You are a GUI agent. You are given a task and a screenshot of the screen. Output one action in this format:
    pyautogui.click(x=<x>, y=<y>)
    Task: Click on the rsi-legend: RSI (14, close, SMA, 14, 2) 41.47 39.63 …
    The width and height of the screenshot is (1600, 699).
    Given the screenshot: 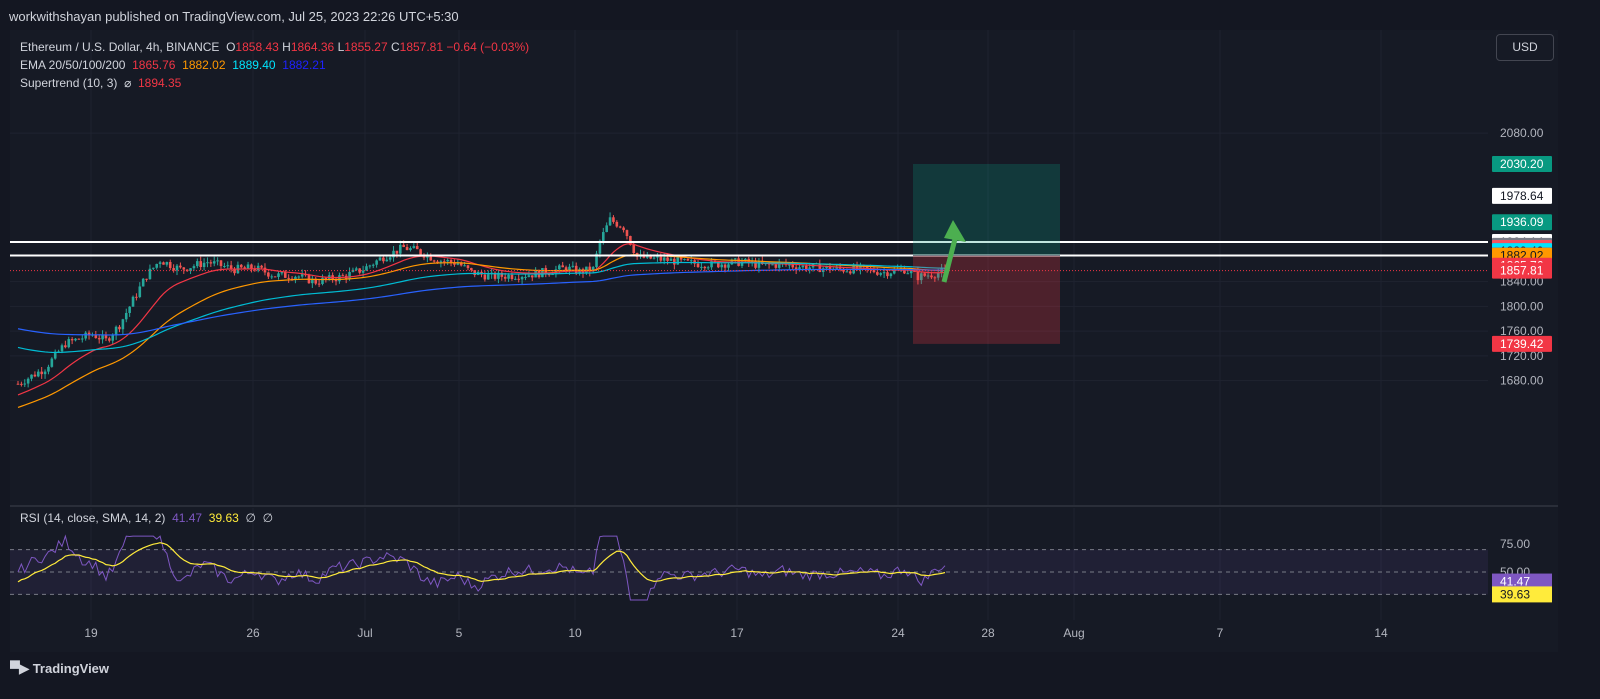 What is the action you would take?
    pyautogui.click(x=146, y=518)
    